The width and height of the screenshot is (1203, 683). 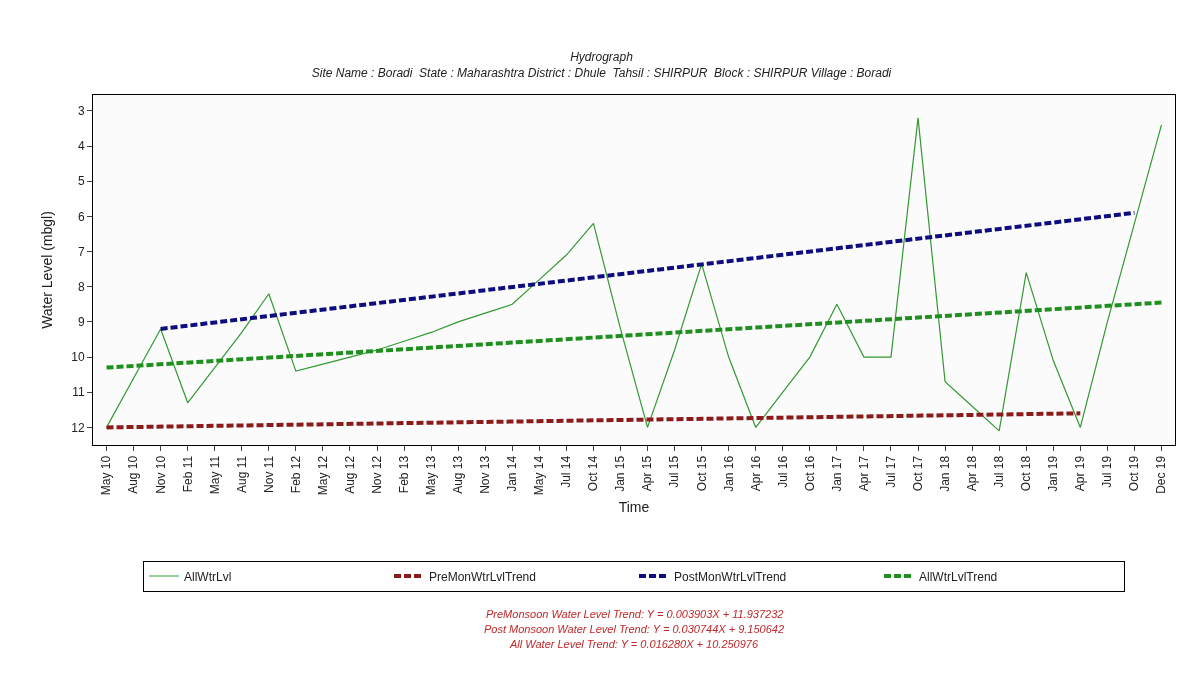 What do you see at coordinates (917, 473) in the screenshot?
I see `x-tick-label: Oct 17` at bounding box center [917, 473].